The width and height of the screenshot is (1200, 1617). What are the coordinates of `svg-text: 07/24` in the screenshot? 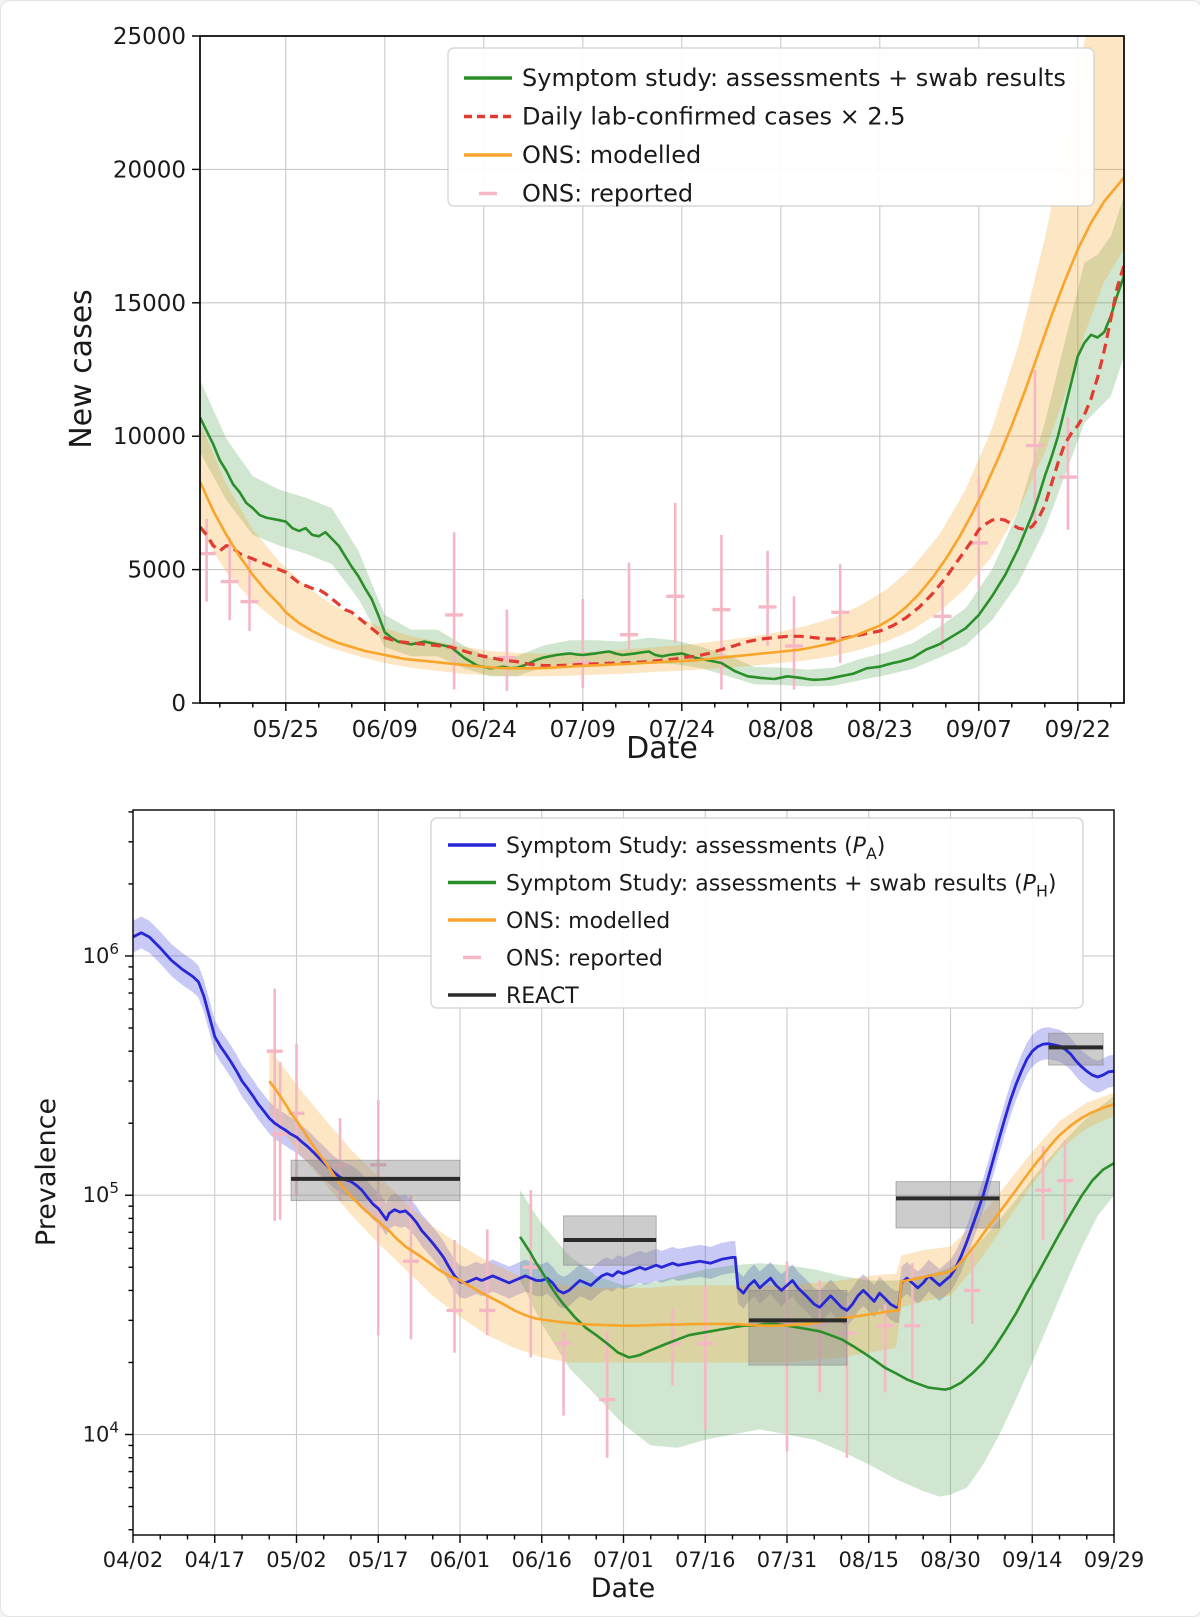 It's located at (682, 730).